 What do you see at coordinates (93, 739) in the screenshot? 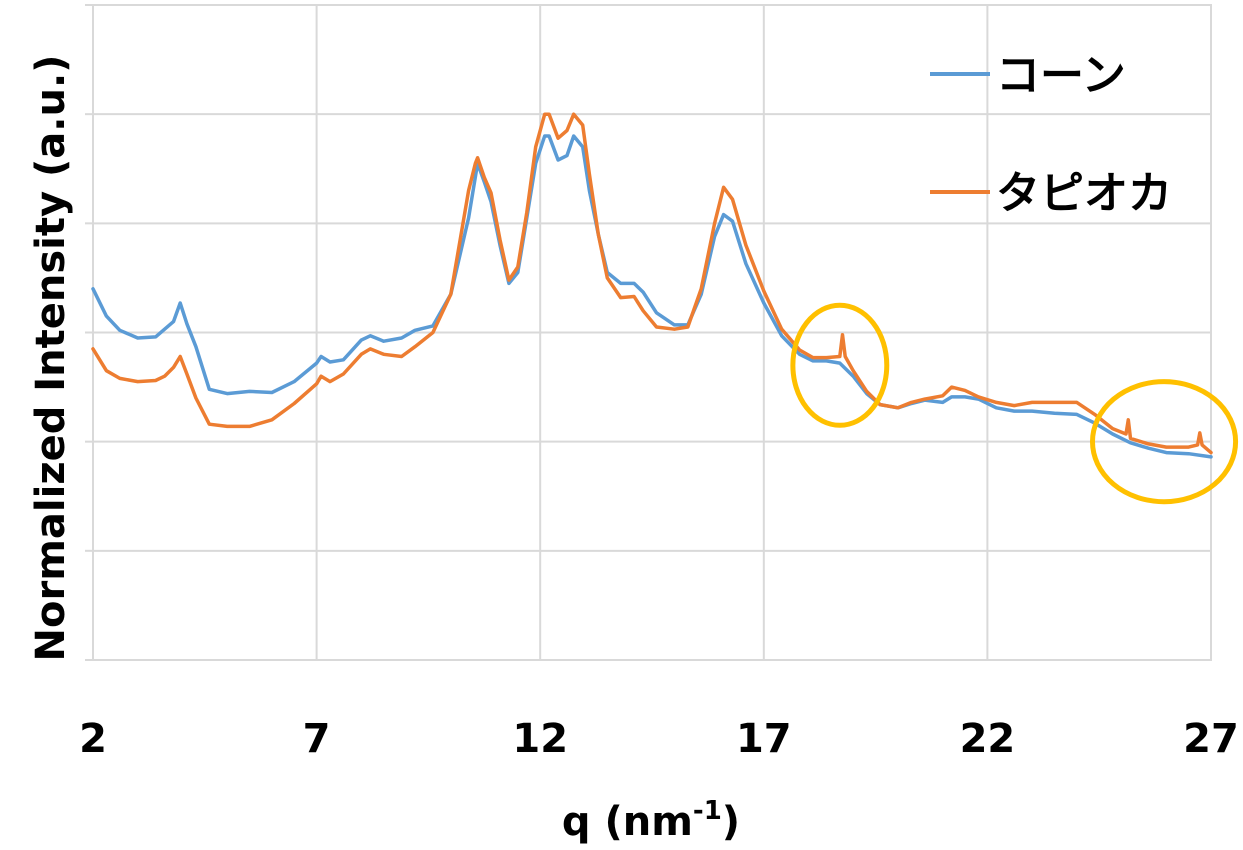
I see `x-tick-label: 2` at bounding box center [93, 739].